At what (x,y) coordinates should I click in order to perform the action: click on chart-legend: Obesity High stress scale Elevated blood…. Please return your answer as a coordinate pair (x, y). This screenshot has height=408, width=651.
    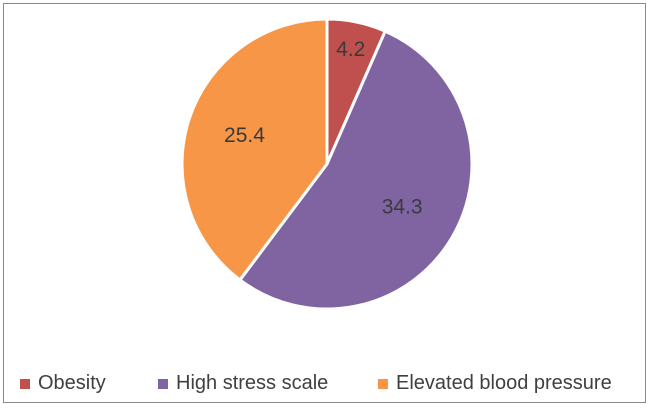
    Looking at the image, I should click on (325, 389).